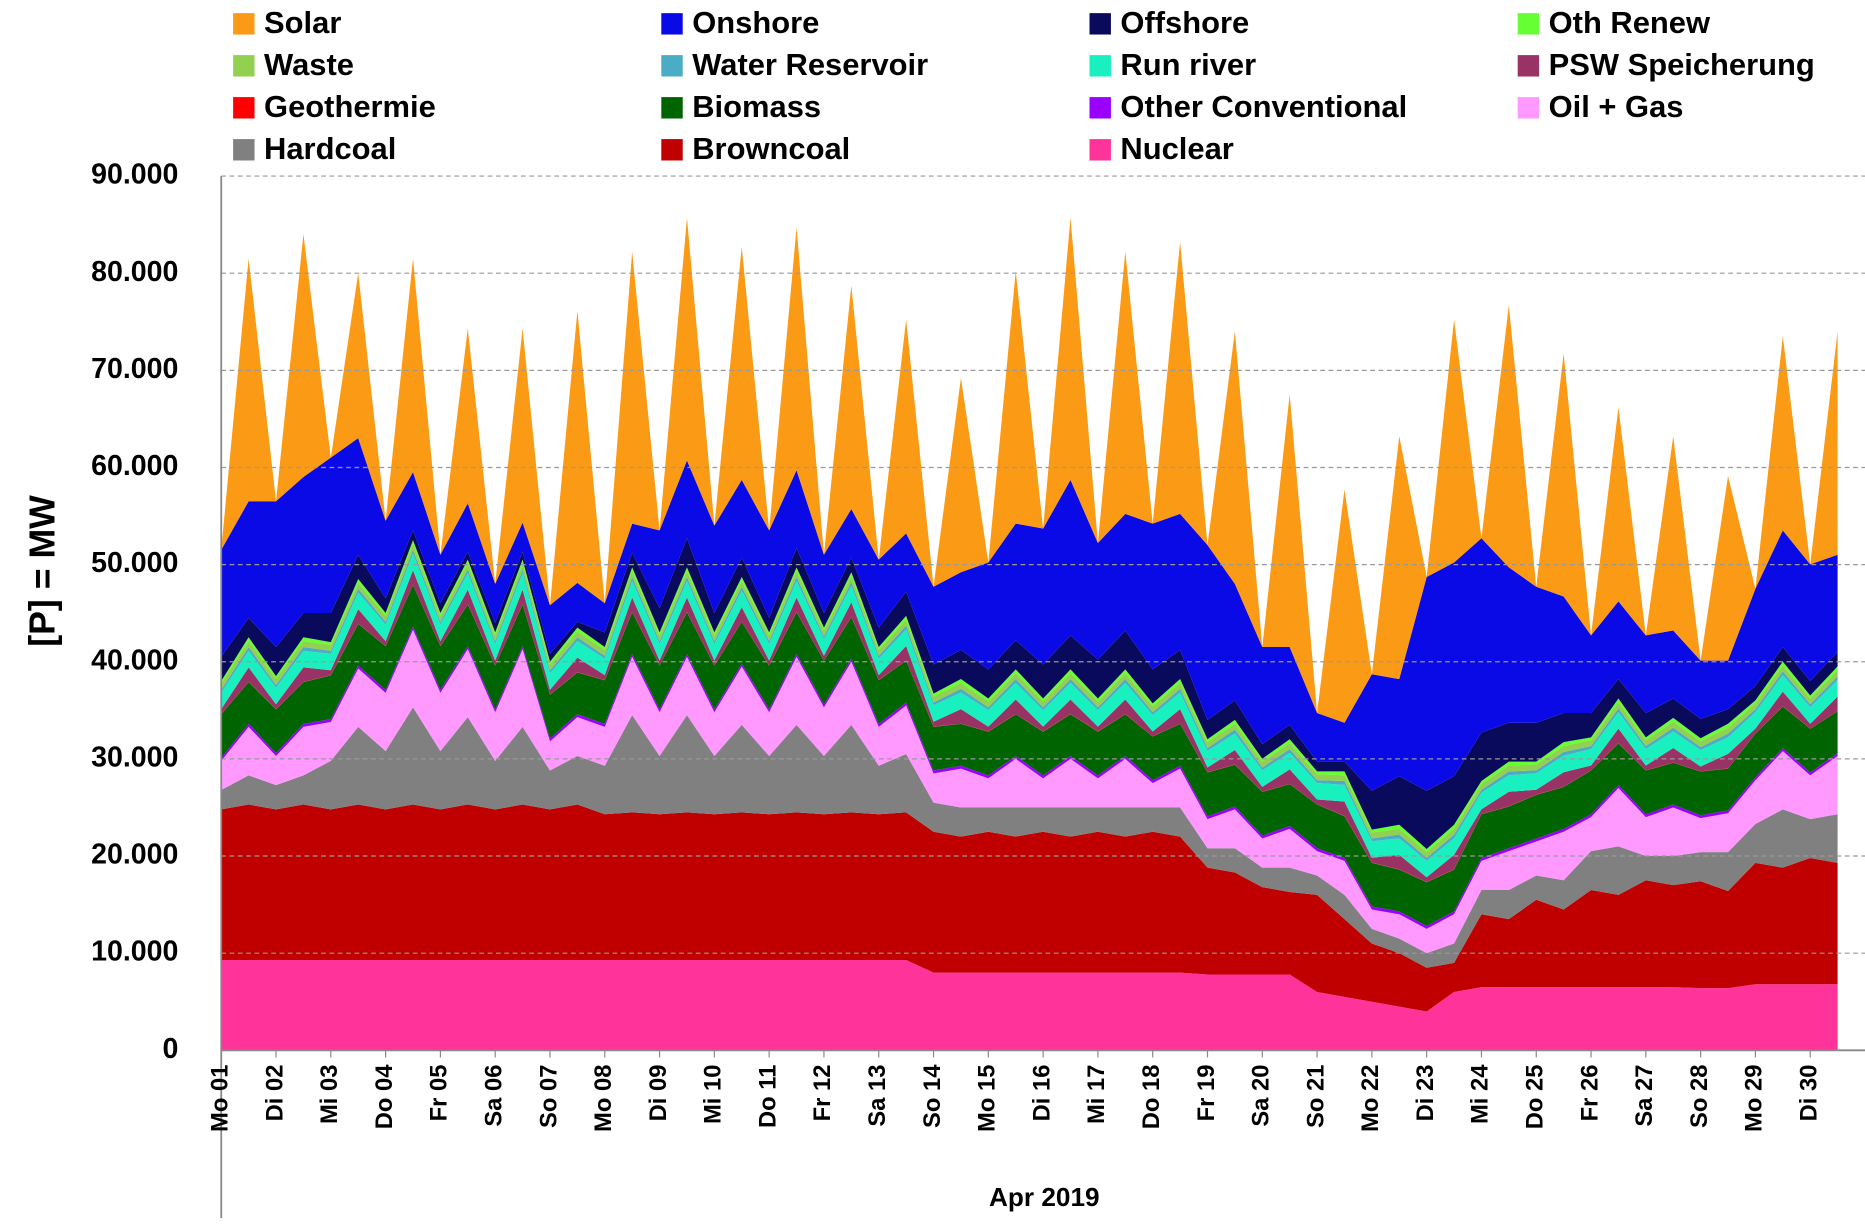 This screenshot has height=1224, width=1865. I want to click on y-tick-label: 20.000, so click(134, 855).